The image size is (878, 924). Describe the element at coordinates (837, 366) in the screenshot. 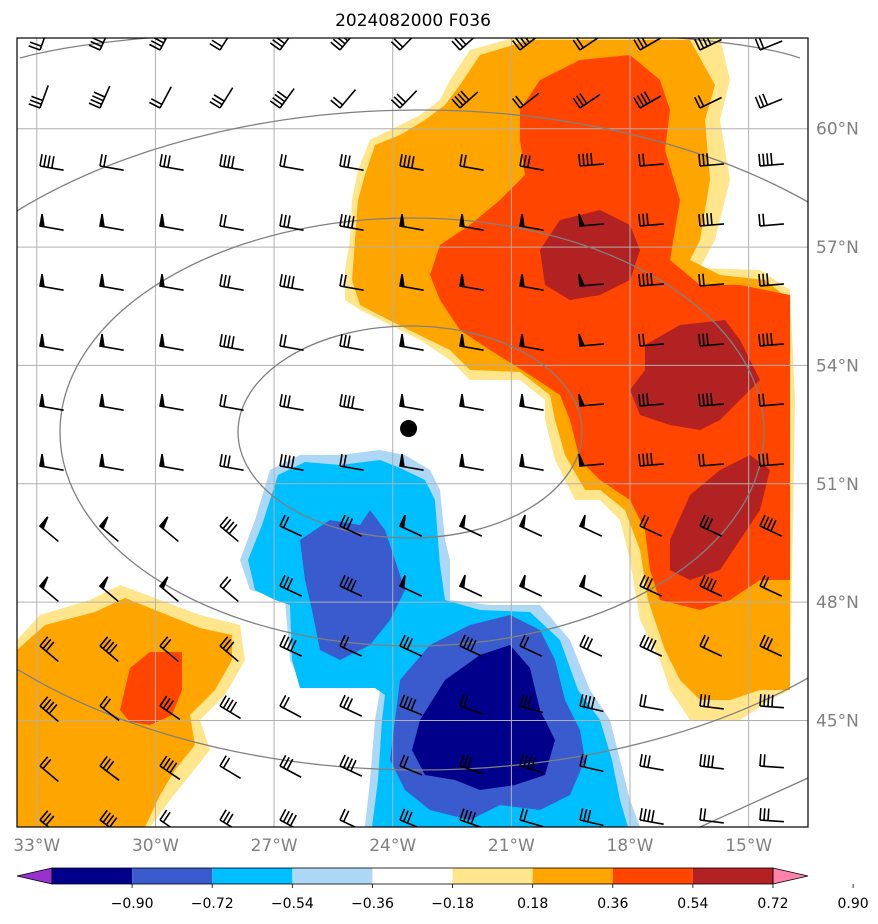

I see `latitude-tick-label: 54°N` at that location.